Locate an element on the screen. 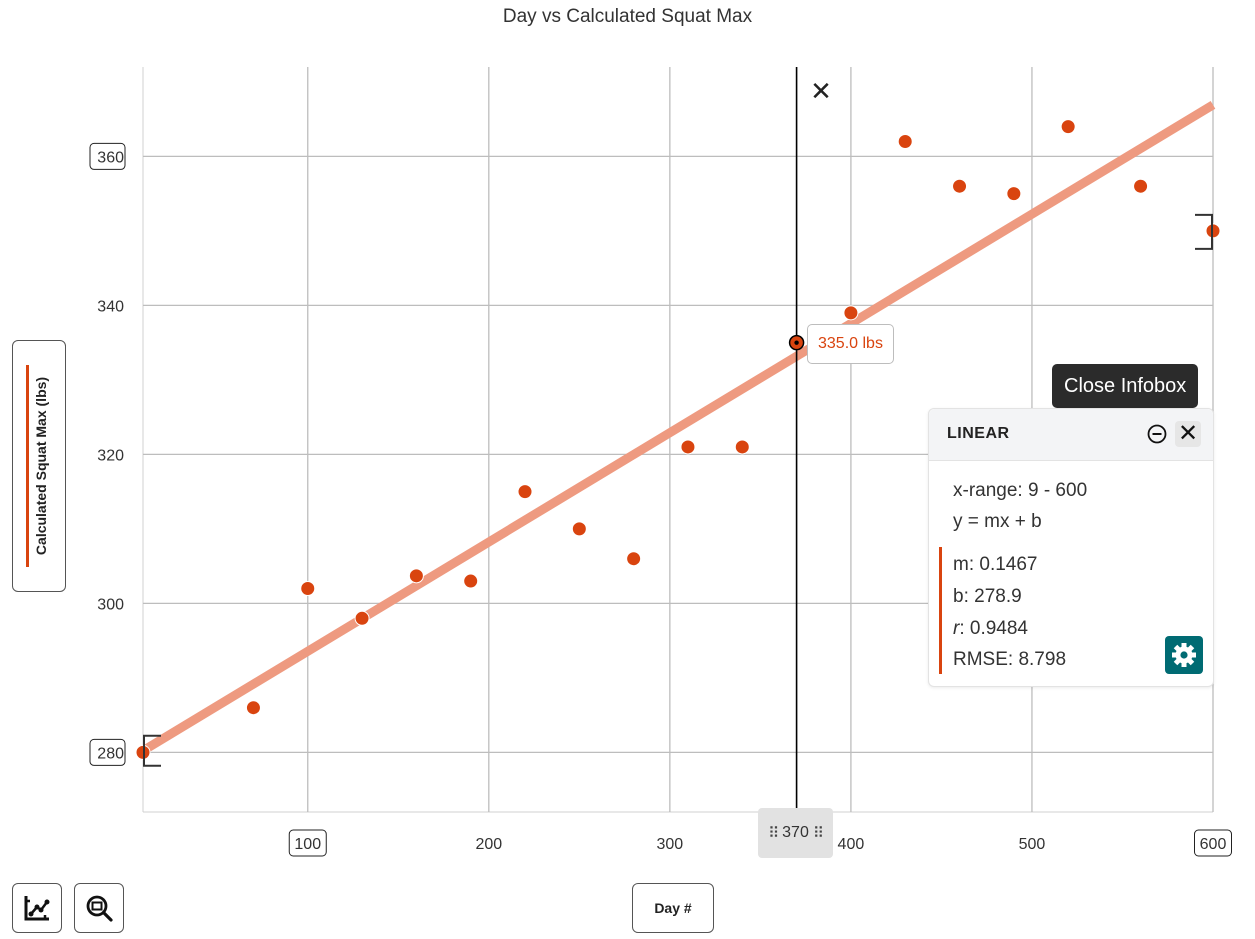 This screenshot has height=939, width=1255. cursor-x-value: 370 is located at coordinates (795, 832).